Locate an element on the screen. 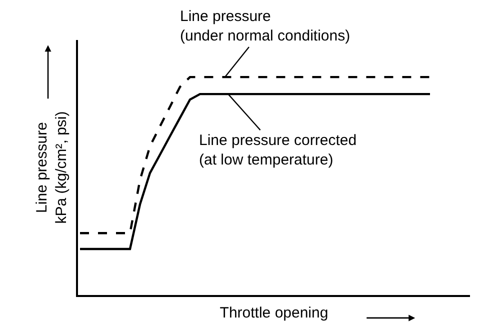 This screenshot has height=334, width=480. text: Line pressure (under normal conditions) is located at coordinates (265, 26).